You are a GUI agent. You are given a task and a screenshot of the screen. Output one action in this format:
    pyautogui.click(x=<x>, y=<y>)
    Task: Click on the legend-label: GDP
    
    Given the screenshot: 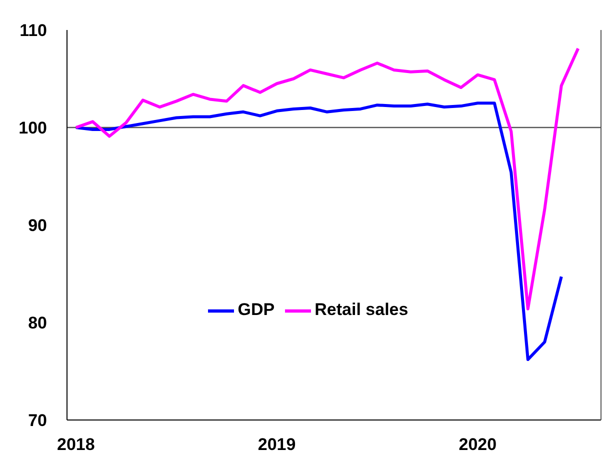 What is the action you would take?
    pyautogui.click(x=256, y=310)
    